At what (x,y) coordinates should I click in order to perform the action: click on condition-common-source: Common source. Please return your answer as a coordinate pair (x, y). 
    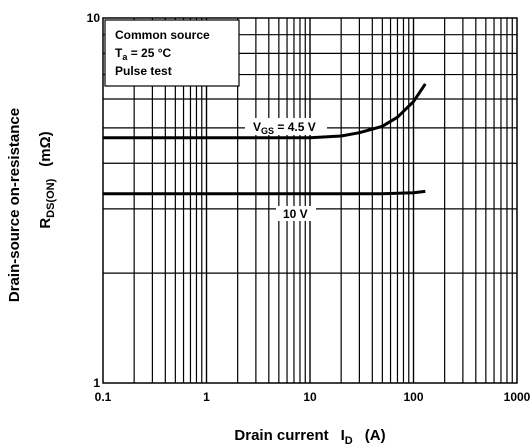
    Looking at the image, I should click on (162, 35).